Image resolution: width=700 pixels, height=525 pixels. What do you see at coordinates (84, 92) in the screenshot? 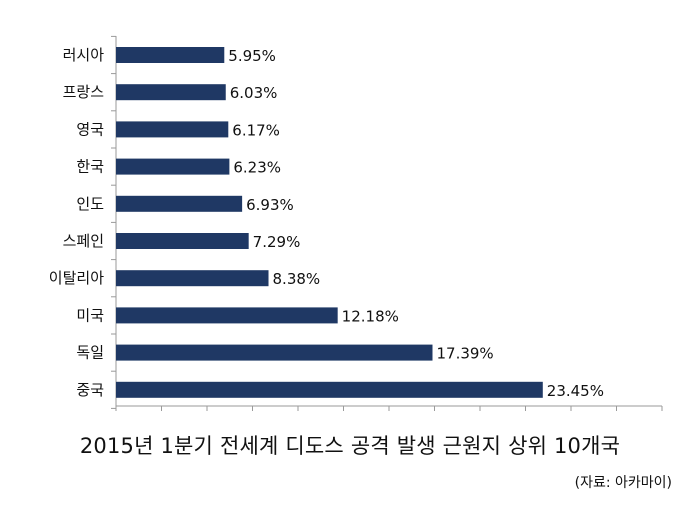
I see `category-label: 프랑스` at bounding box center [84, 92].